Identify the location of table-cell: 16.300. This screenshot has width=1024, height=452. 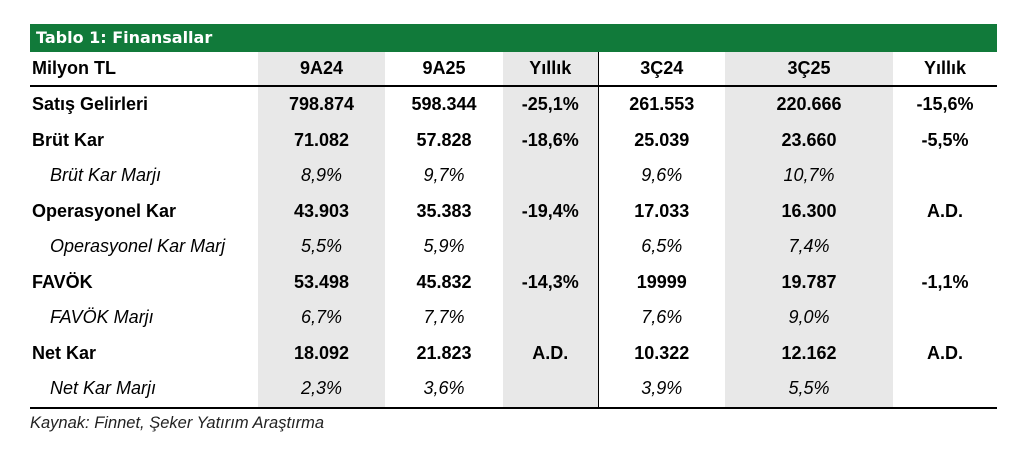
(809, 211).